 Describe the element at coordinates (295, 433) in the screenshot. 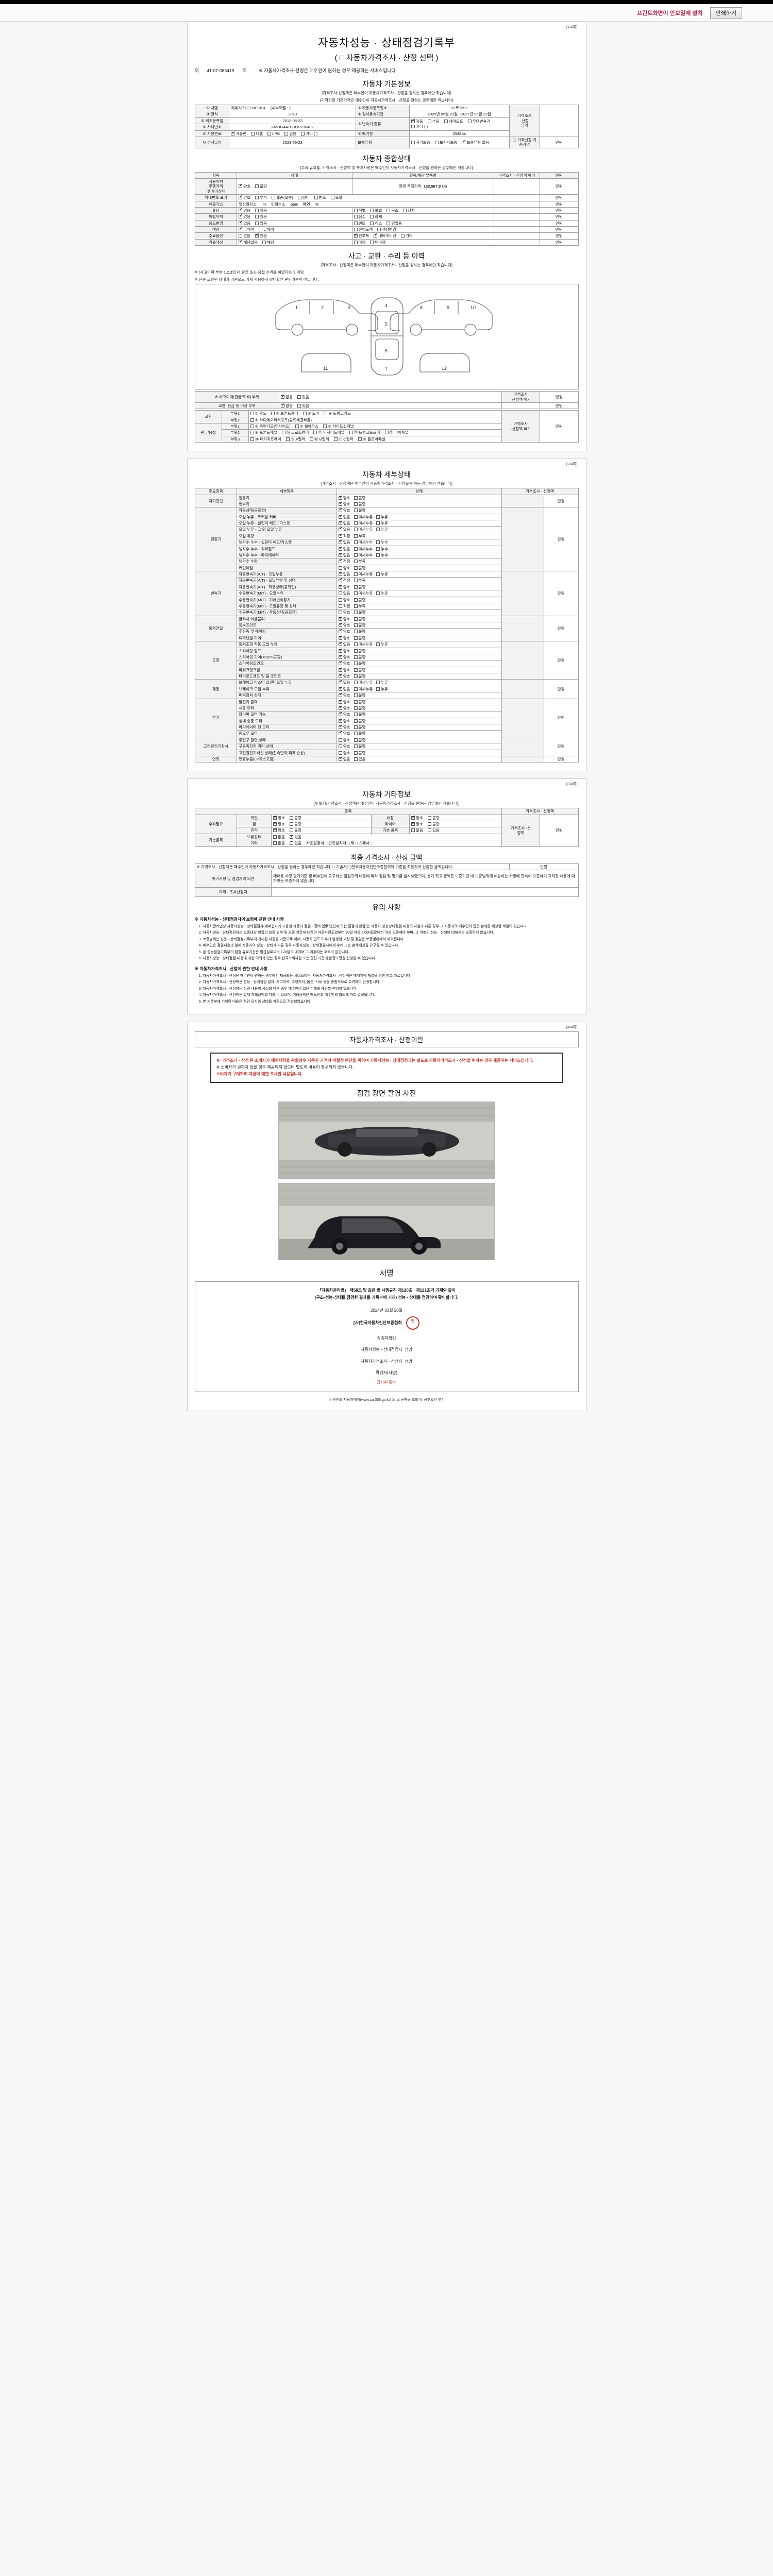

I see `part-crossmember: ⑩ 크로스멤버` at that location.